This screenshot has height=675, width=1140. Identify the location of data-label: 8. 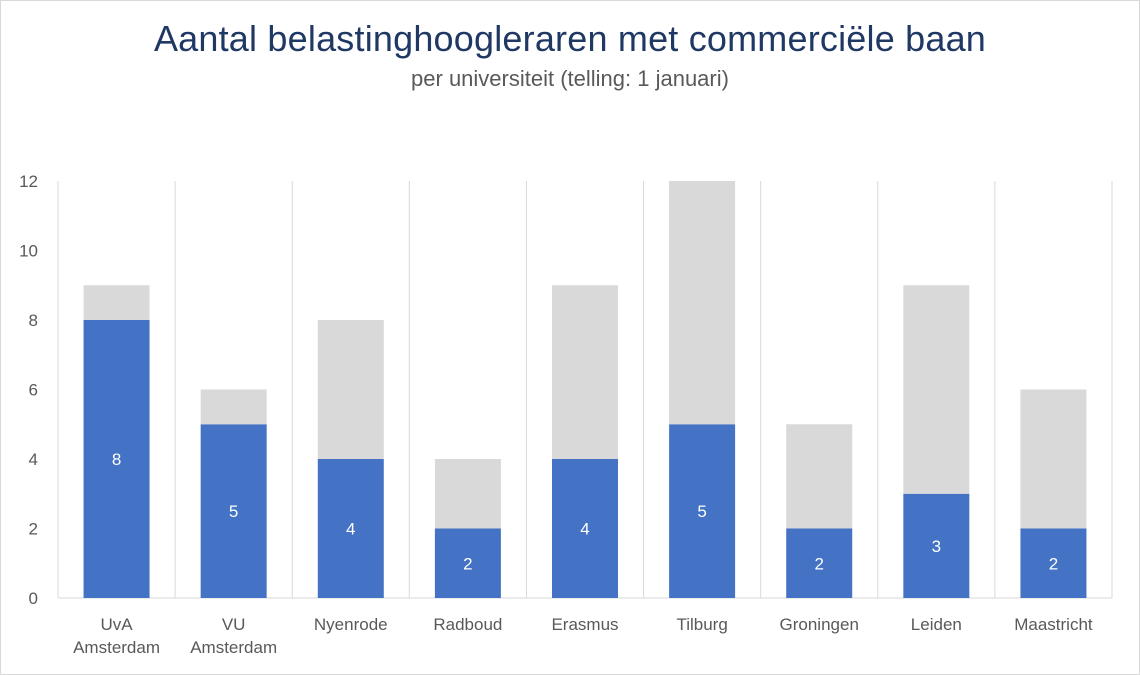
(116, 459).